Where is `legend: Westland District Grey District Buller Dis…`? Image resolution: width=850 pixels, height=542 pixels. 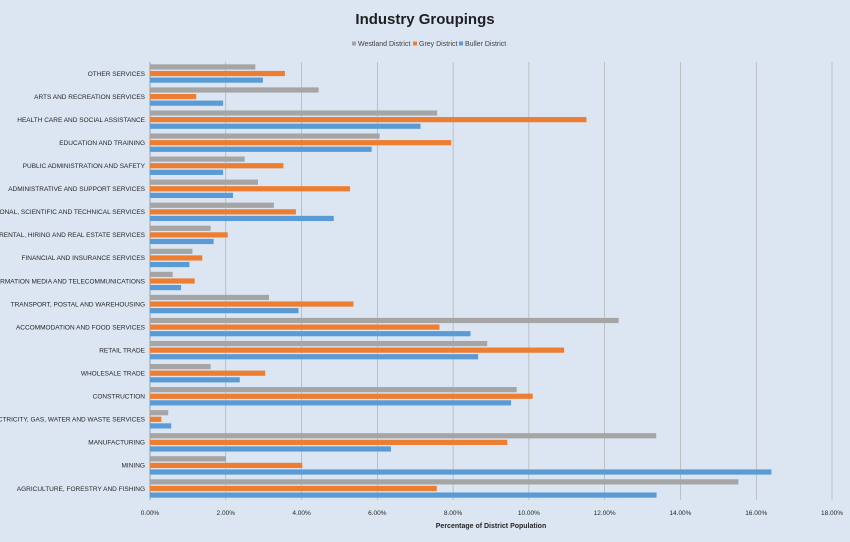 legend: Westland District Grey District Buller Dis… is located at coordinates (429, 44).